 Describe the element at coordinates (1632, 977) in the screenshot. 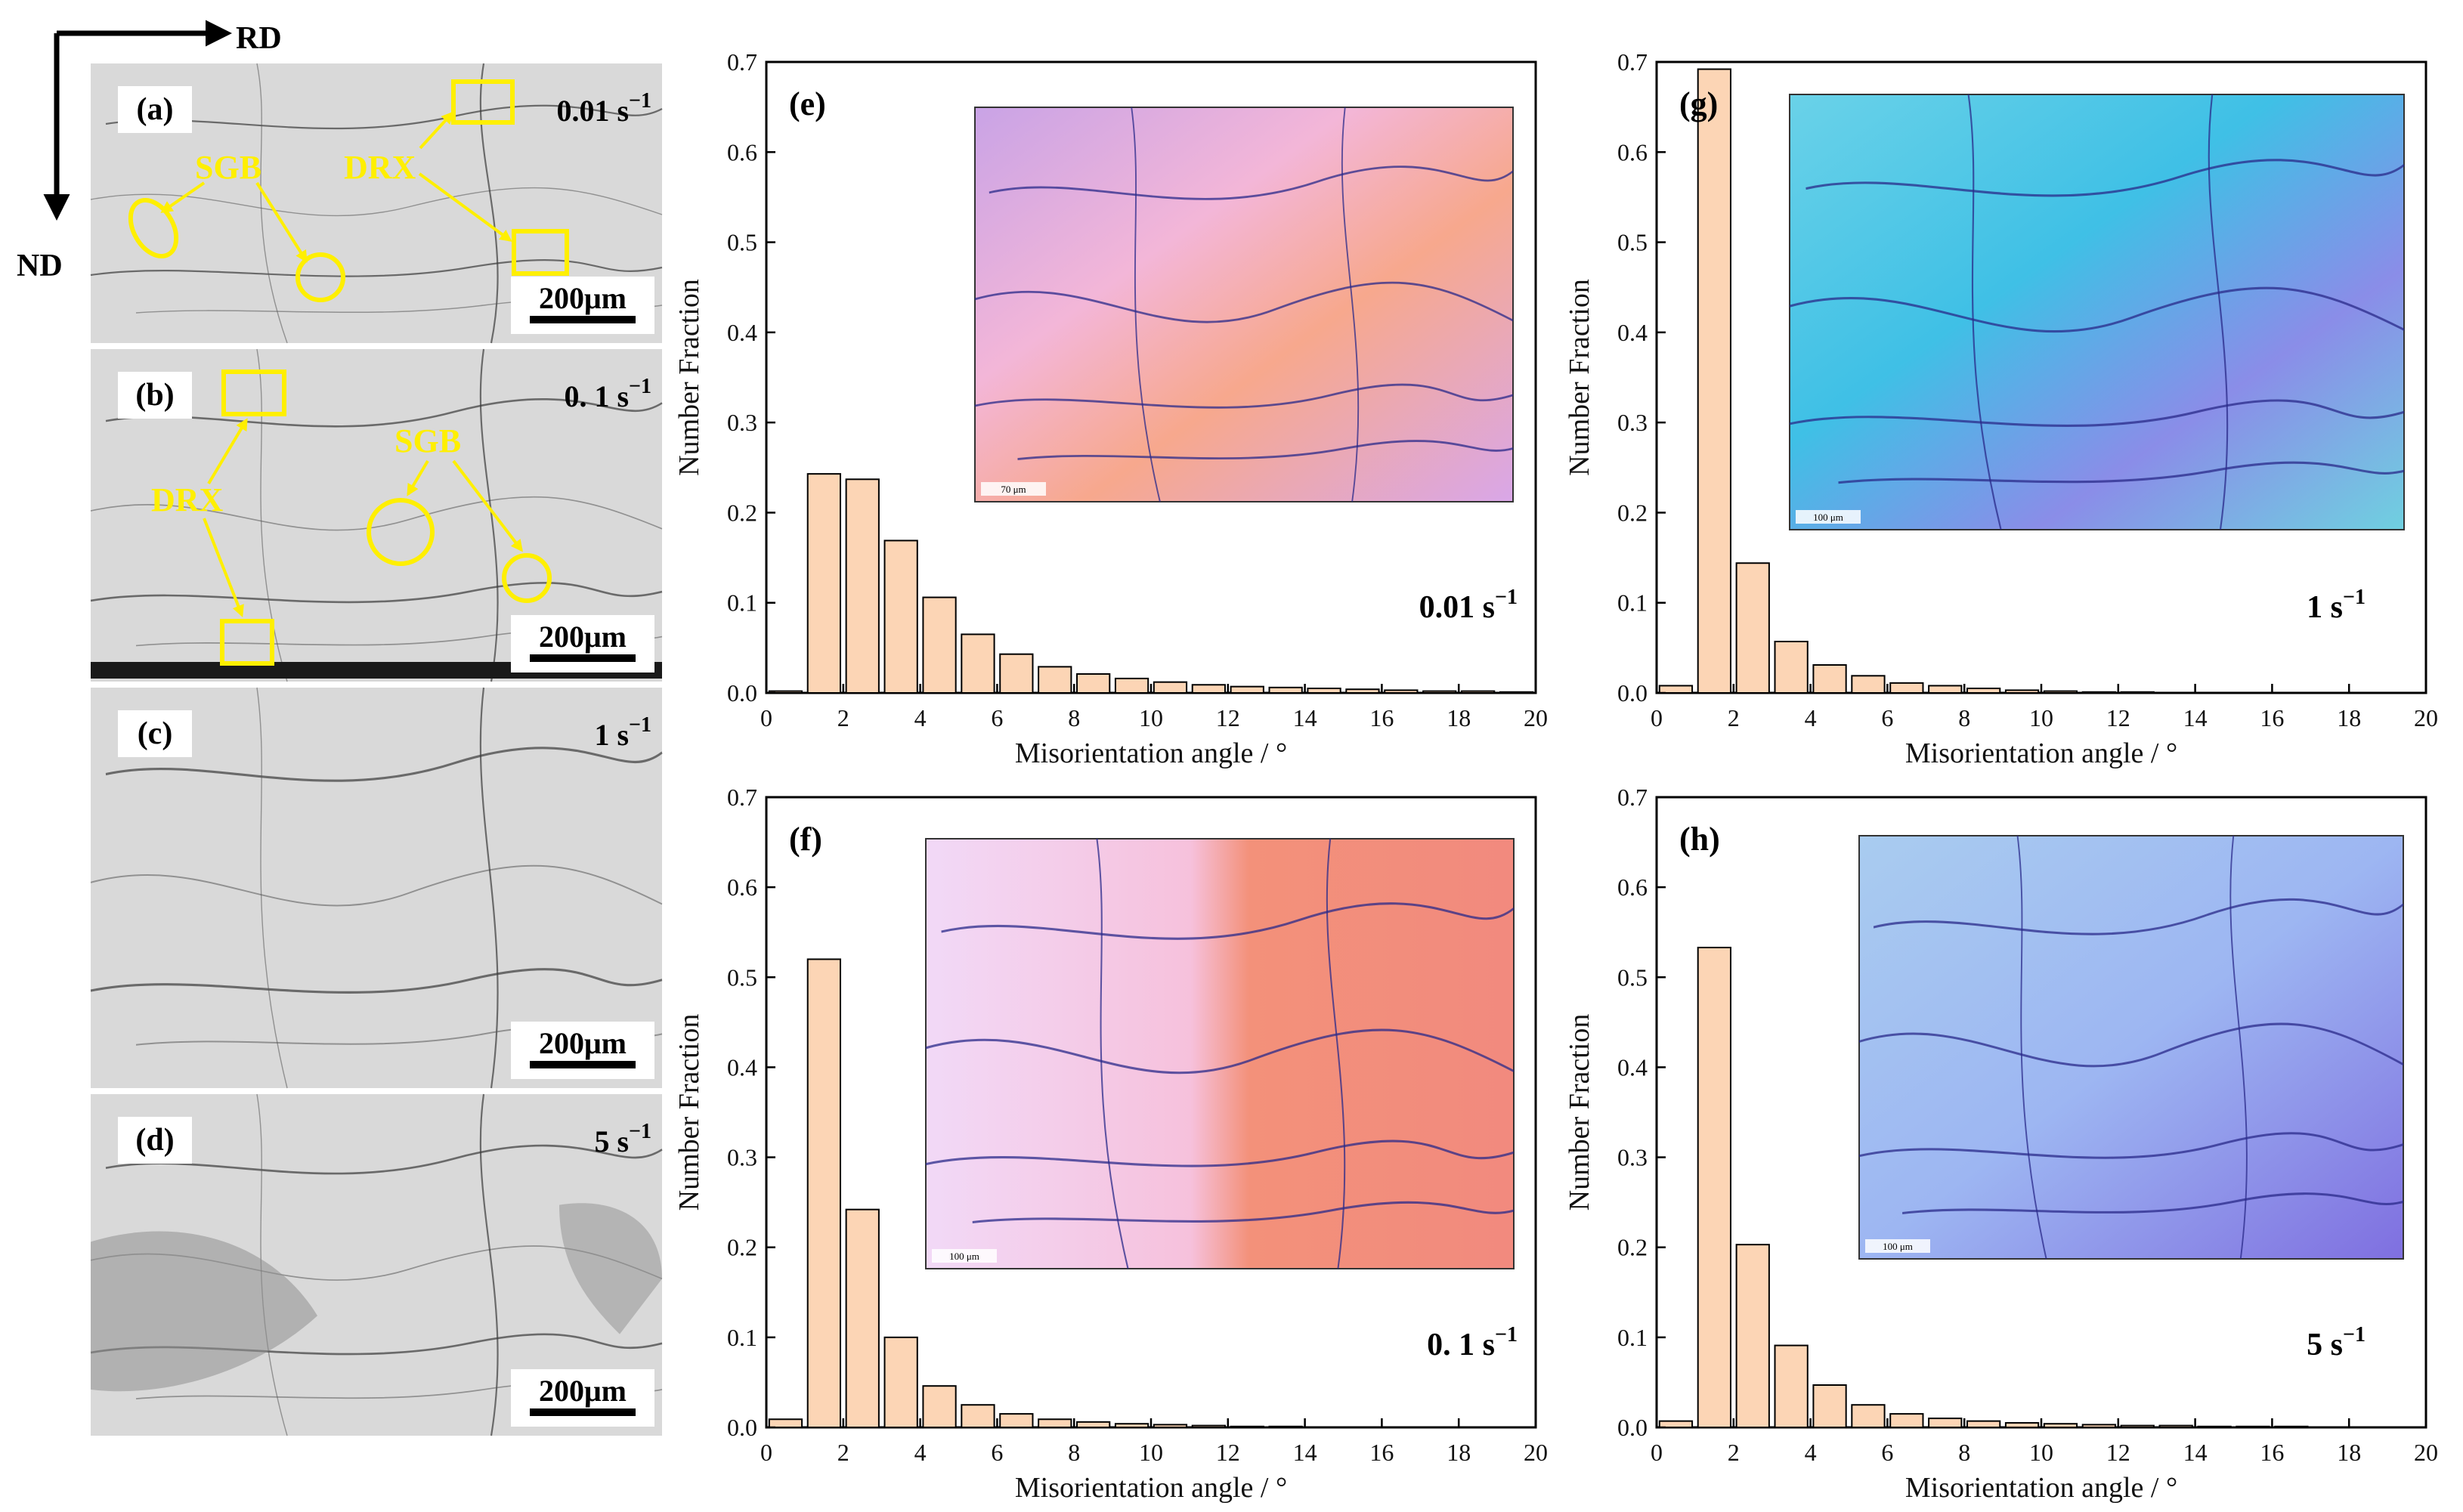

I see `y-tick-label: 0.5` at that location.